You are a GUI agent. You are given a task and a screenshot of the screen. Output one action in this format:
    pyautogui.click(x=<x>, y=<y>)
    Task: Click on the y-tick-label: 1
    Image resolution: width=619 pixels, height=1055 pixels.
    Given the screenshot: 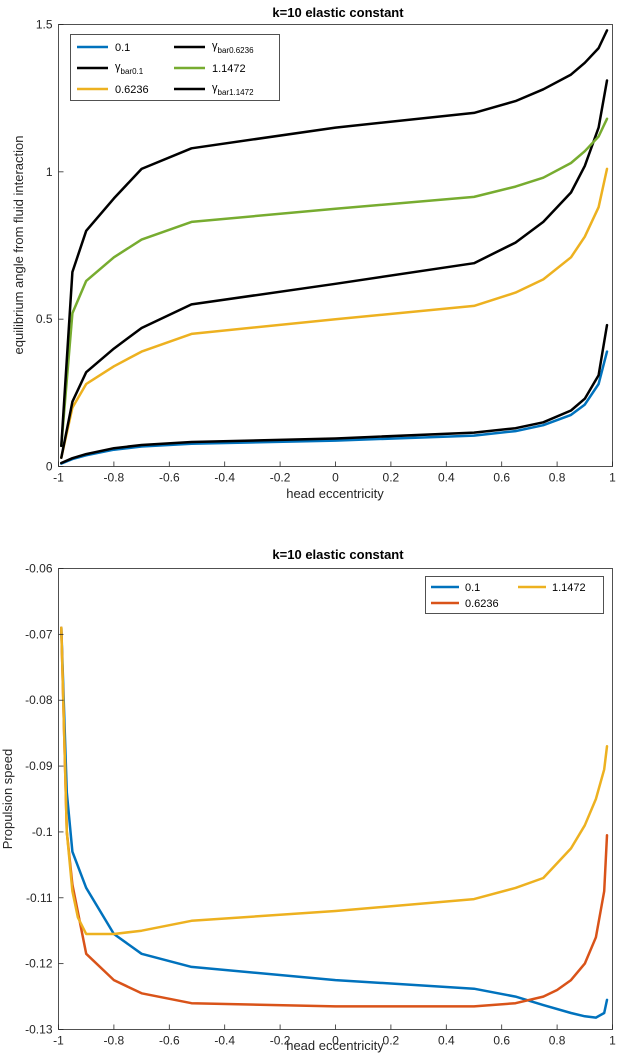 What is the action you would take?
    pyautogui.click(x=49, y=172)
    